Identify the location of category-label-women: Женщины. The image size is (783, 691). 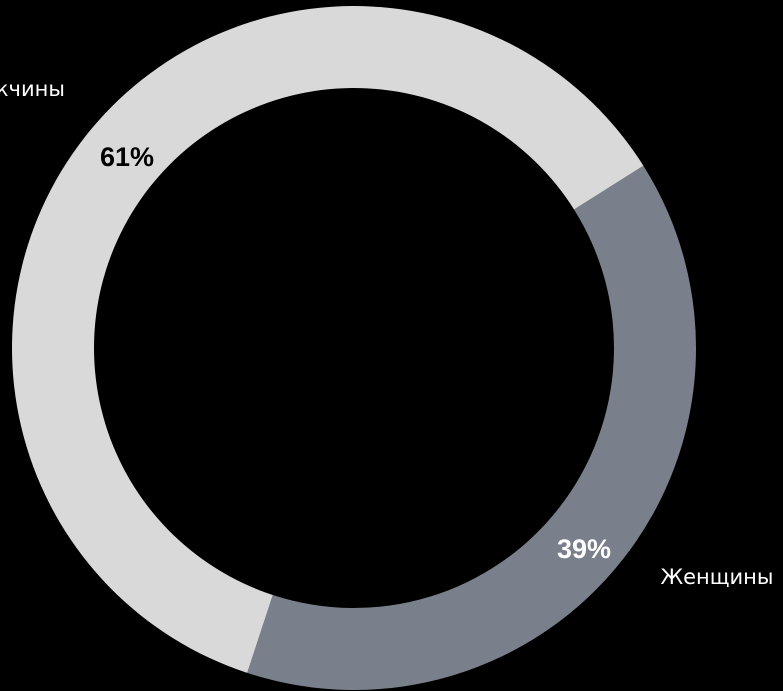
(716, 577).